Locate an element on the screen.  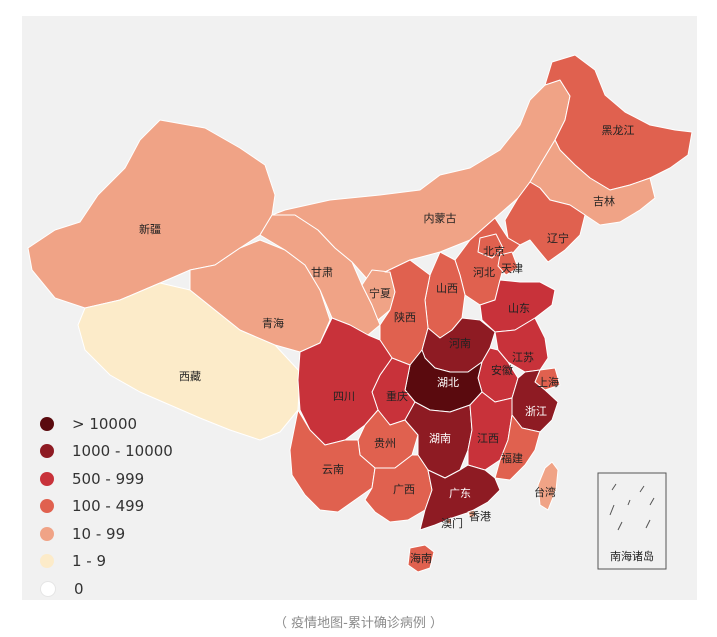
label-guangdong: 广东 is located at coordinates (460, 493).